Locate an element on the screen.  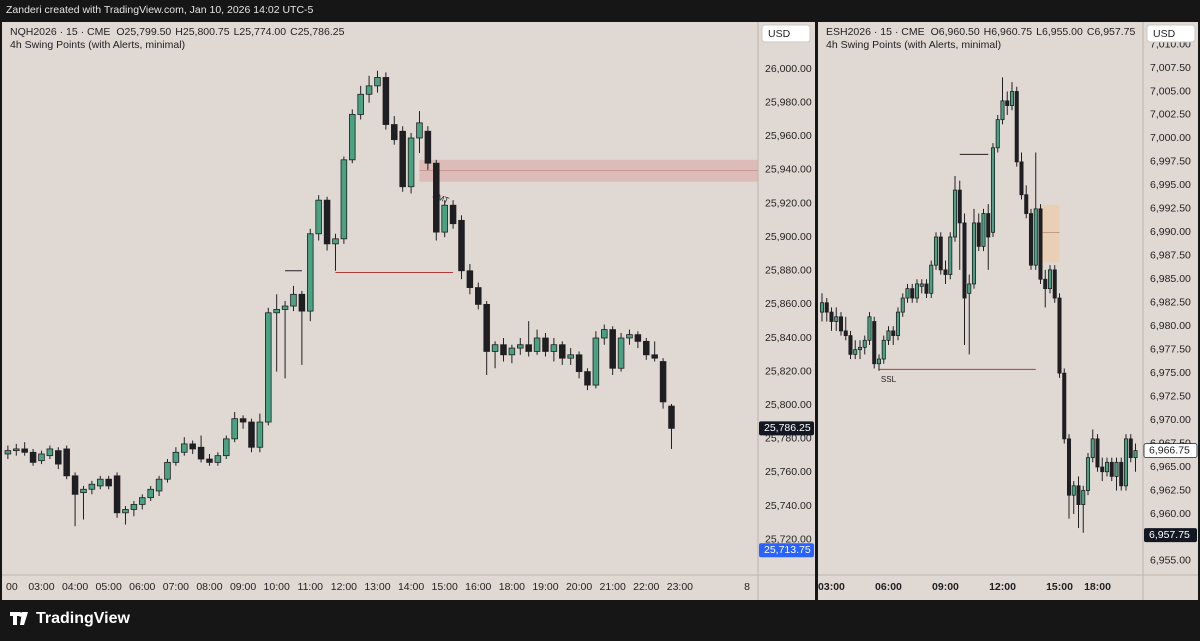
x-tick-label: 12:00 is located at coordinates (1002, 587).